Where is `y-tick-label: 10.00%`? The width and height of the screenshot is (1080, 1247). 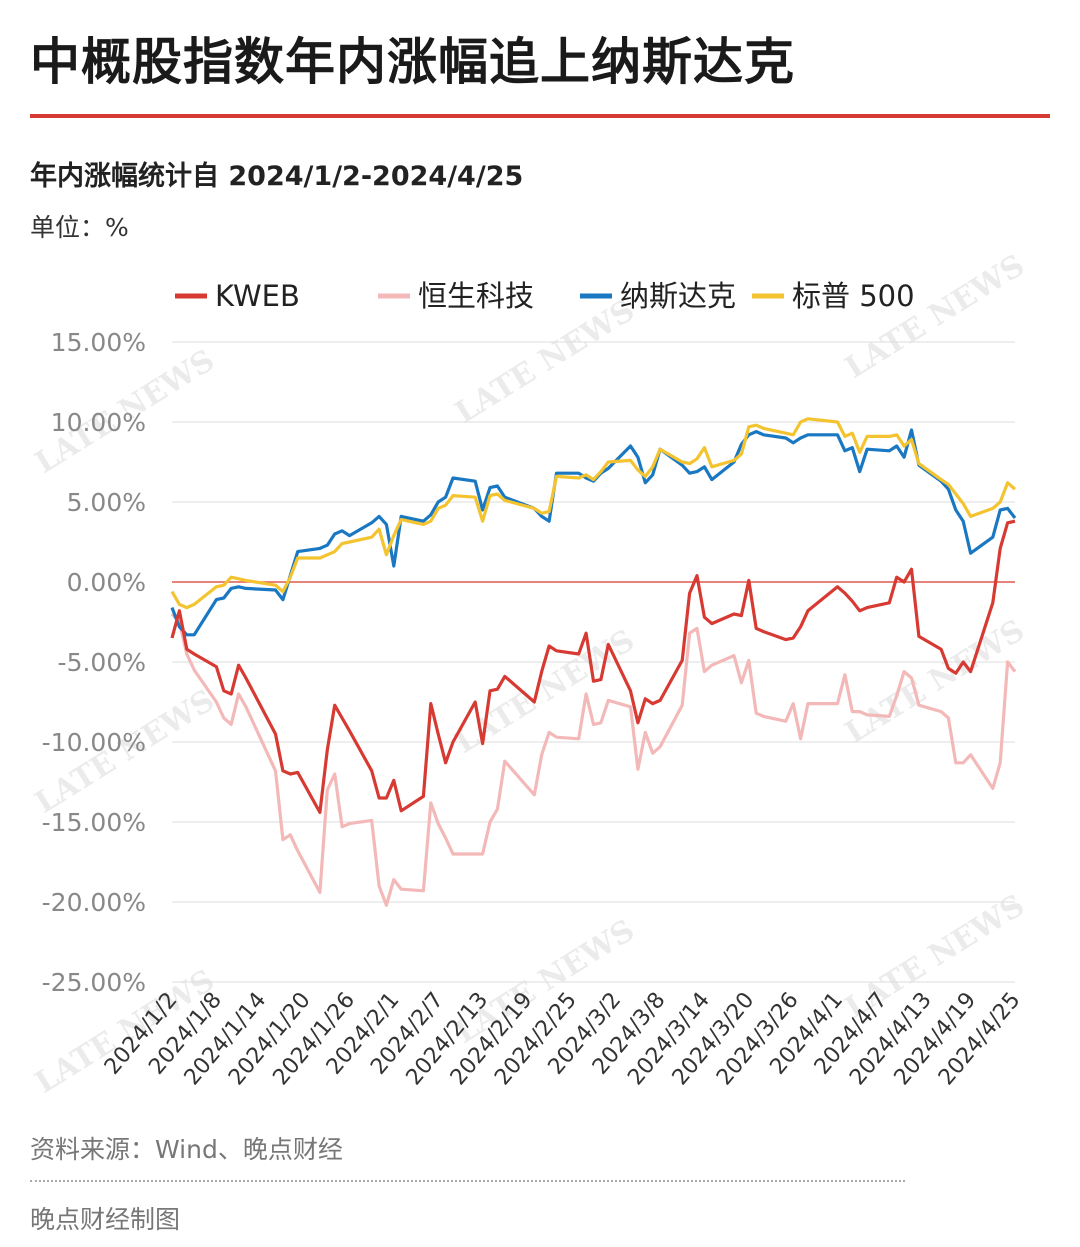 y-tick-label: 10.00% is located at coordinates (98, 422).